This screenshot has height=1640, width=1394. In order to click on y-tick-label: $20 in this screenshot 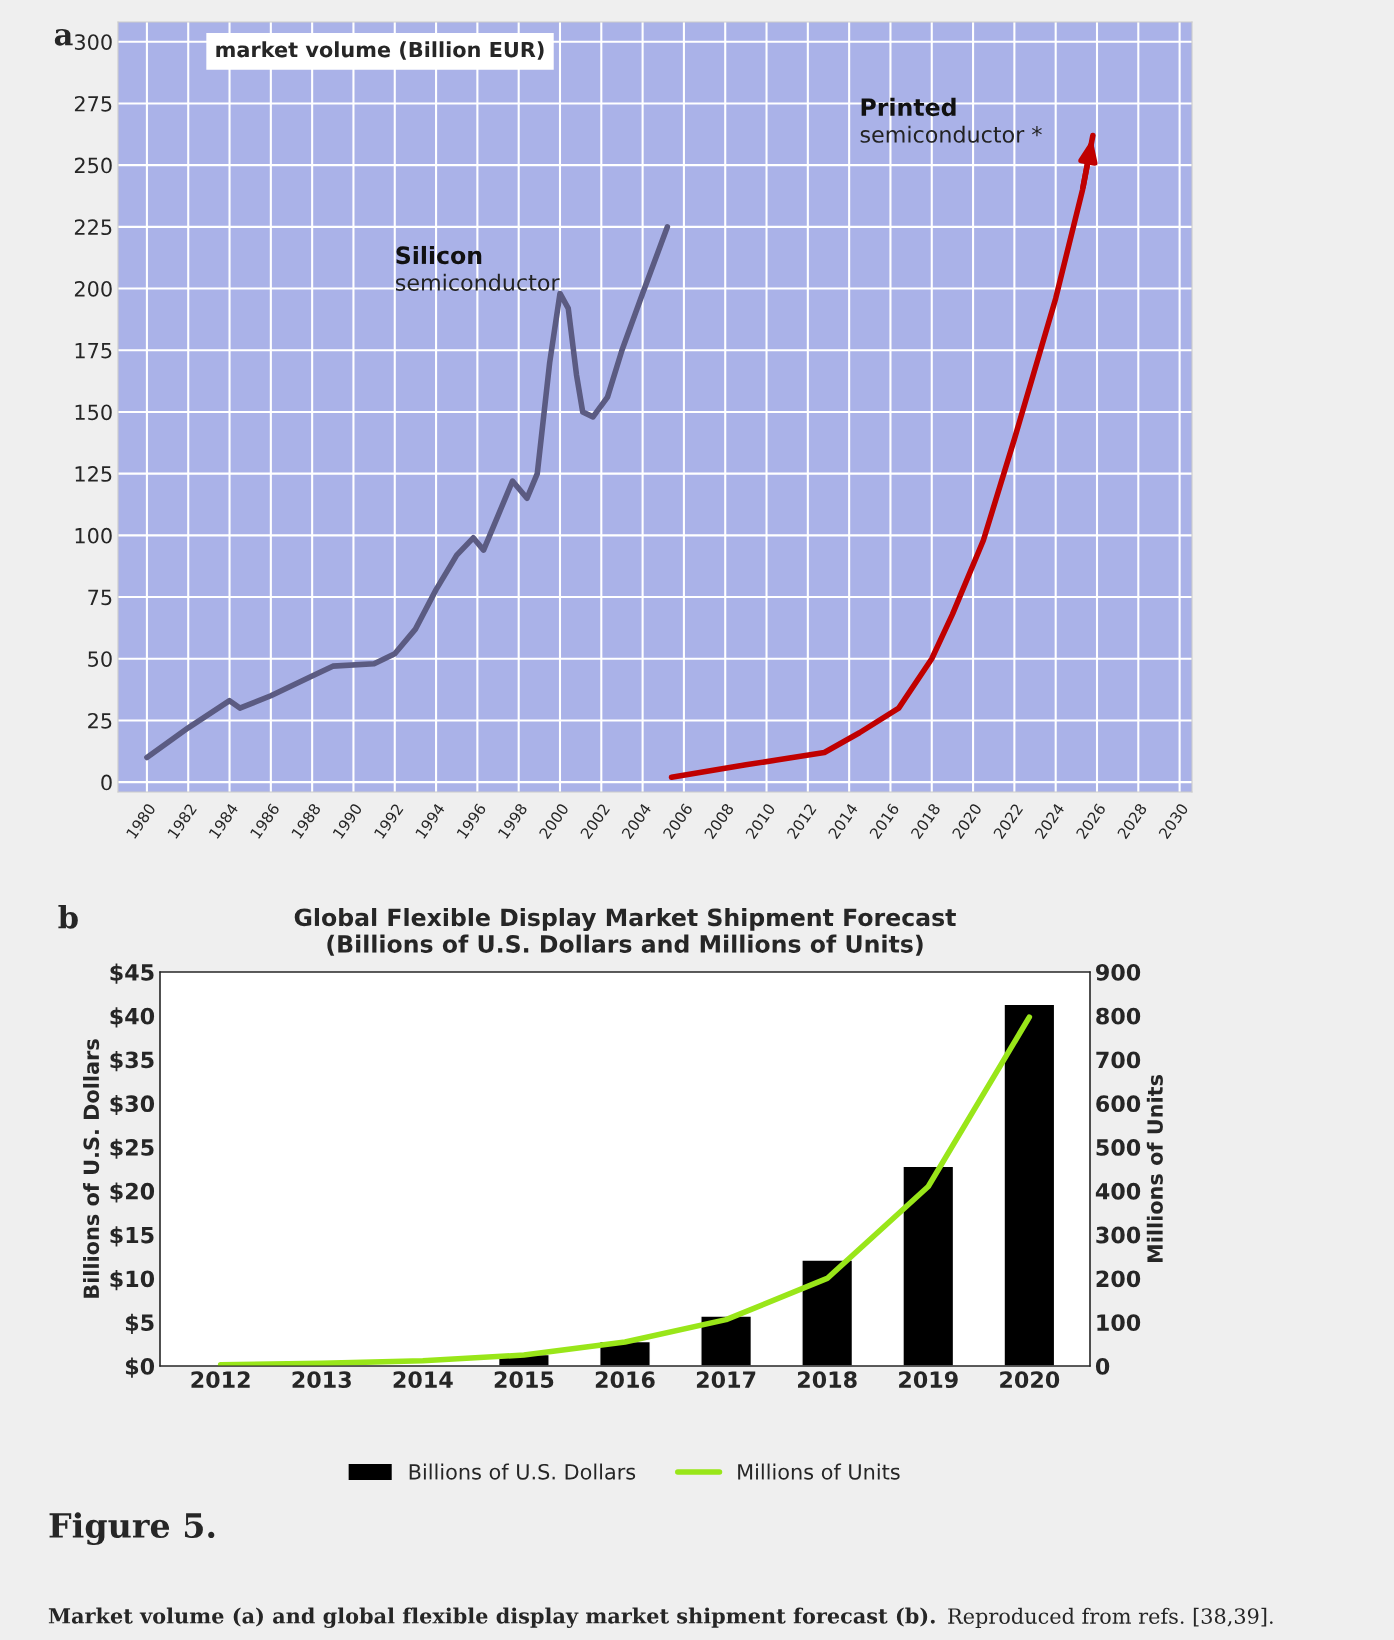, I will do `click(132, 1192)`.